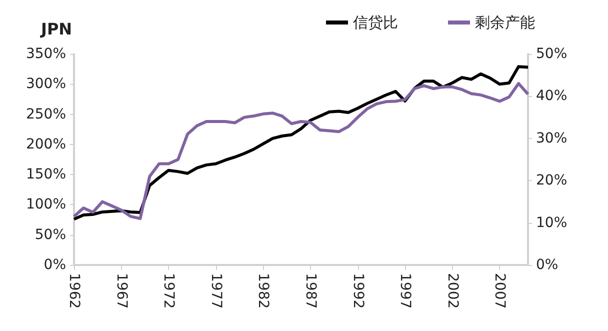 This screenshot has width=608, height=331. What do you see at coordinates (552, 222) in the screenshot?
I see `y2-tick-label: 10%` at bounding box center [552, 222].